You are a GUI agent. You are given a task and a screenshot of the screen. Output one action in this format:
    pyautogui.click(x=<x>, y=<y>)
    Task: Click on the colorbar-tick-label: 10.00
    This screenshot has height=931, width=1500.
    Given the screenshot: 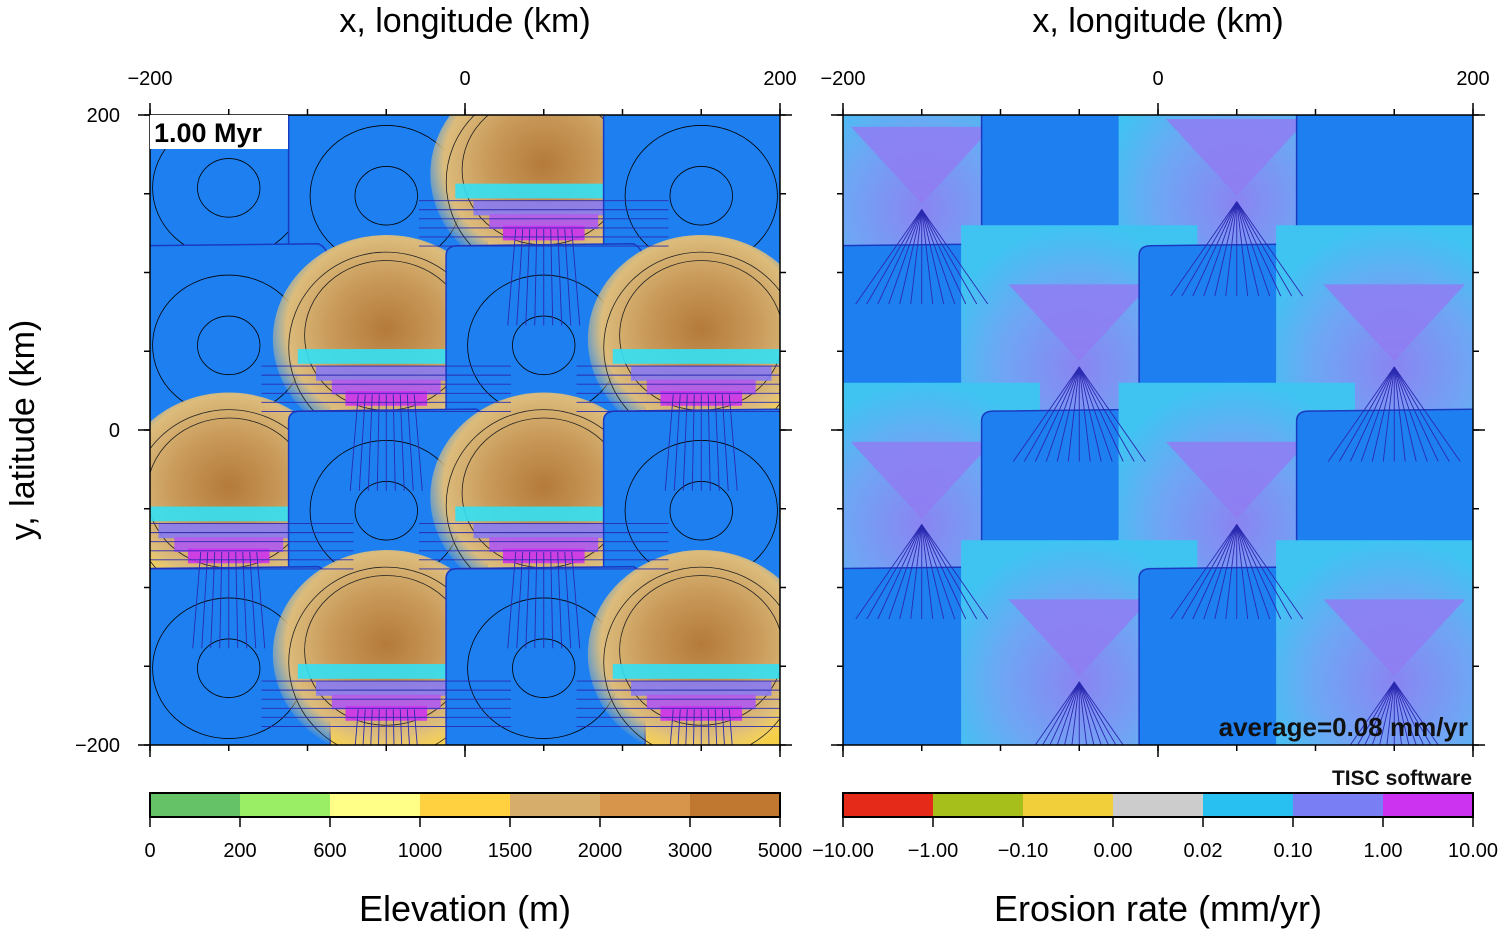 What is the action you would take?
    pyautogui.click(x=1473, y=851)
    